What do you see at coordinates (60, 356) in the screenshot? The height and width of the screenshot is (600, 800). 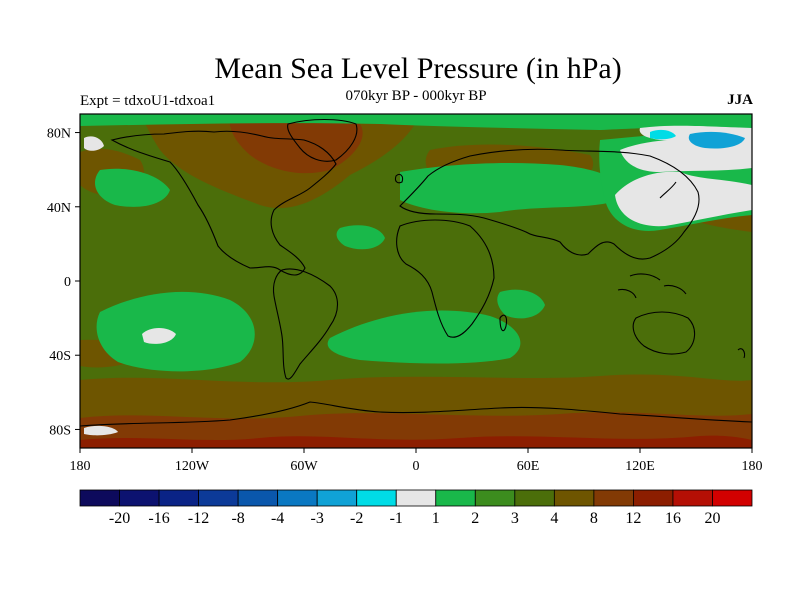 I see `lat-tick-label: 40S` at bounding box center [60, 356].